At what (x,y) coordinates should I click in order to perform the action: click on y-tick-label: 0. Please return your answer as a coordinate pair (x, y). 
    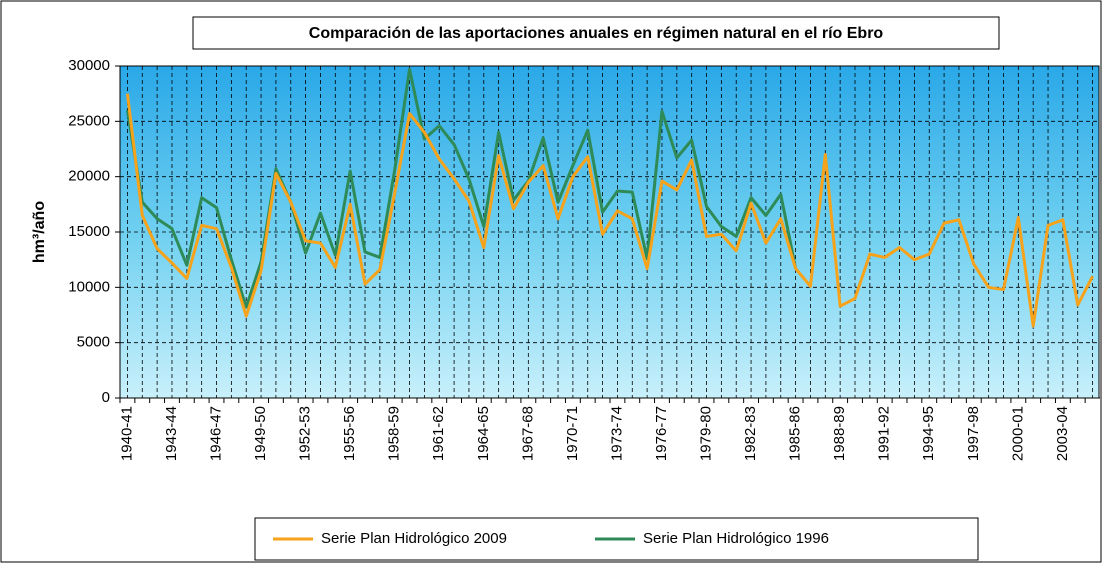
    Looking at the image, I should click on (106, 397).